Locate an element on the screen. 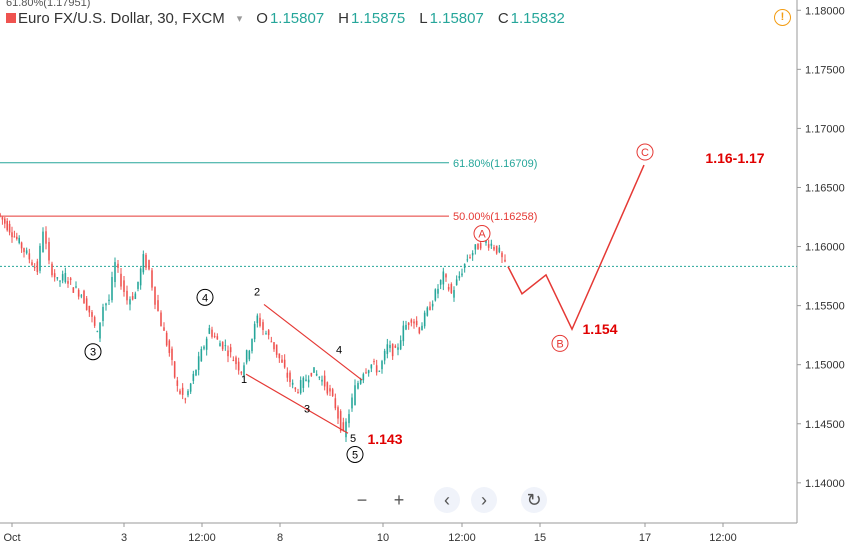 The width and height of the screenshot is (848, 553). scroll-right-button: › is located at coordinates (484, 500).